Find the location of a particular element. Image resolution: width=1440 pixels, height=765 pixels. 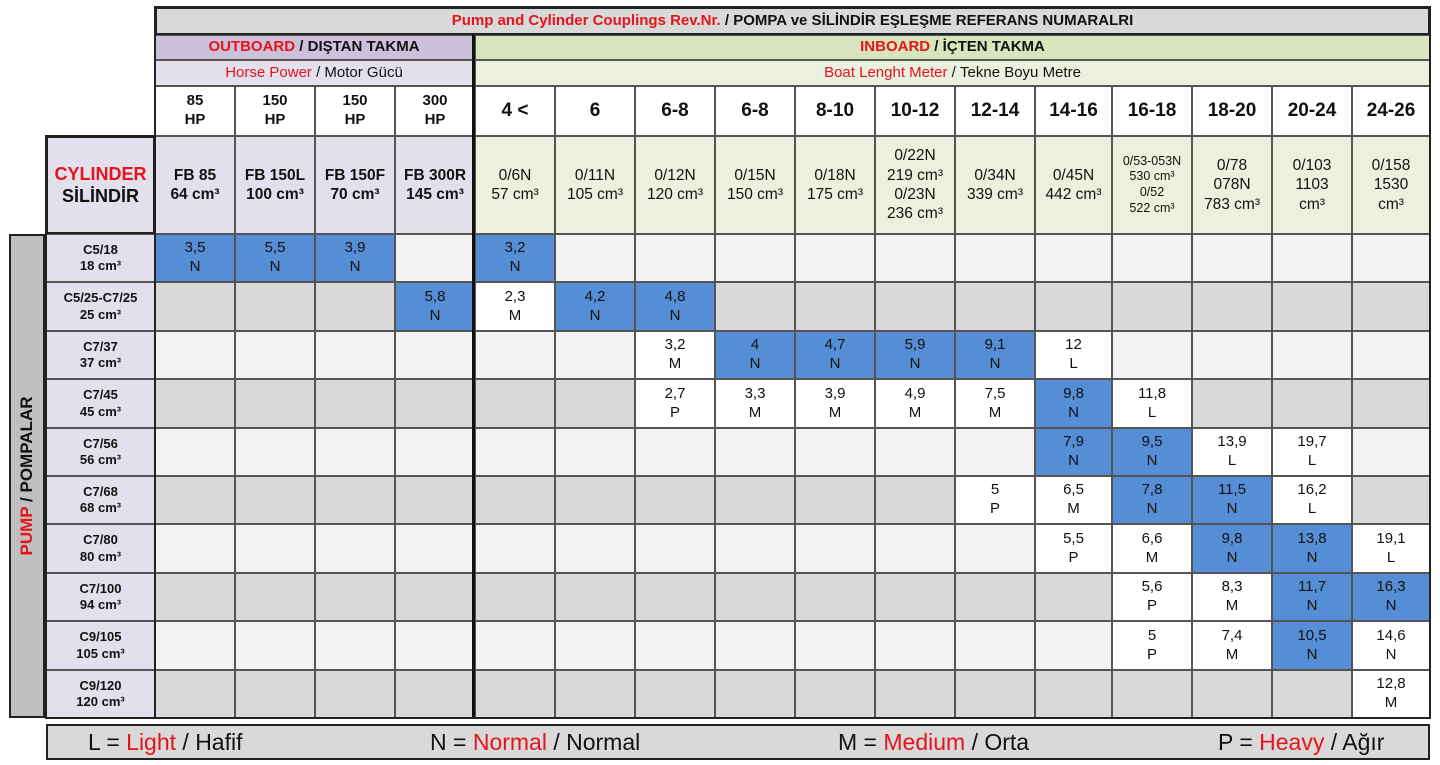

matrix-cell-line: 4 is located at coordinates (755, 345).